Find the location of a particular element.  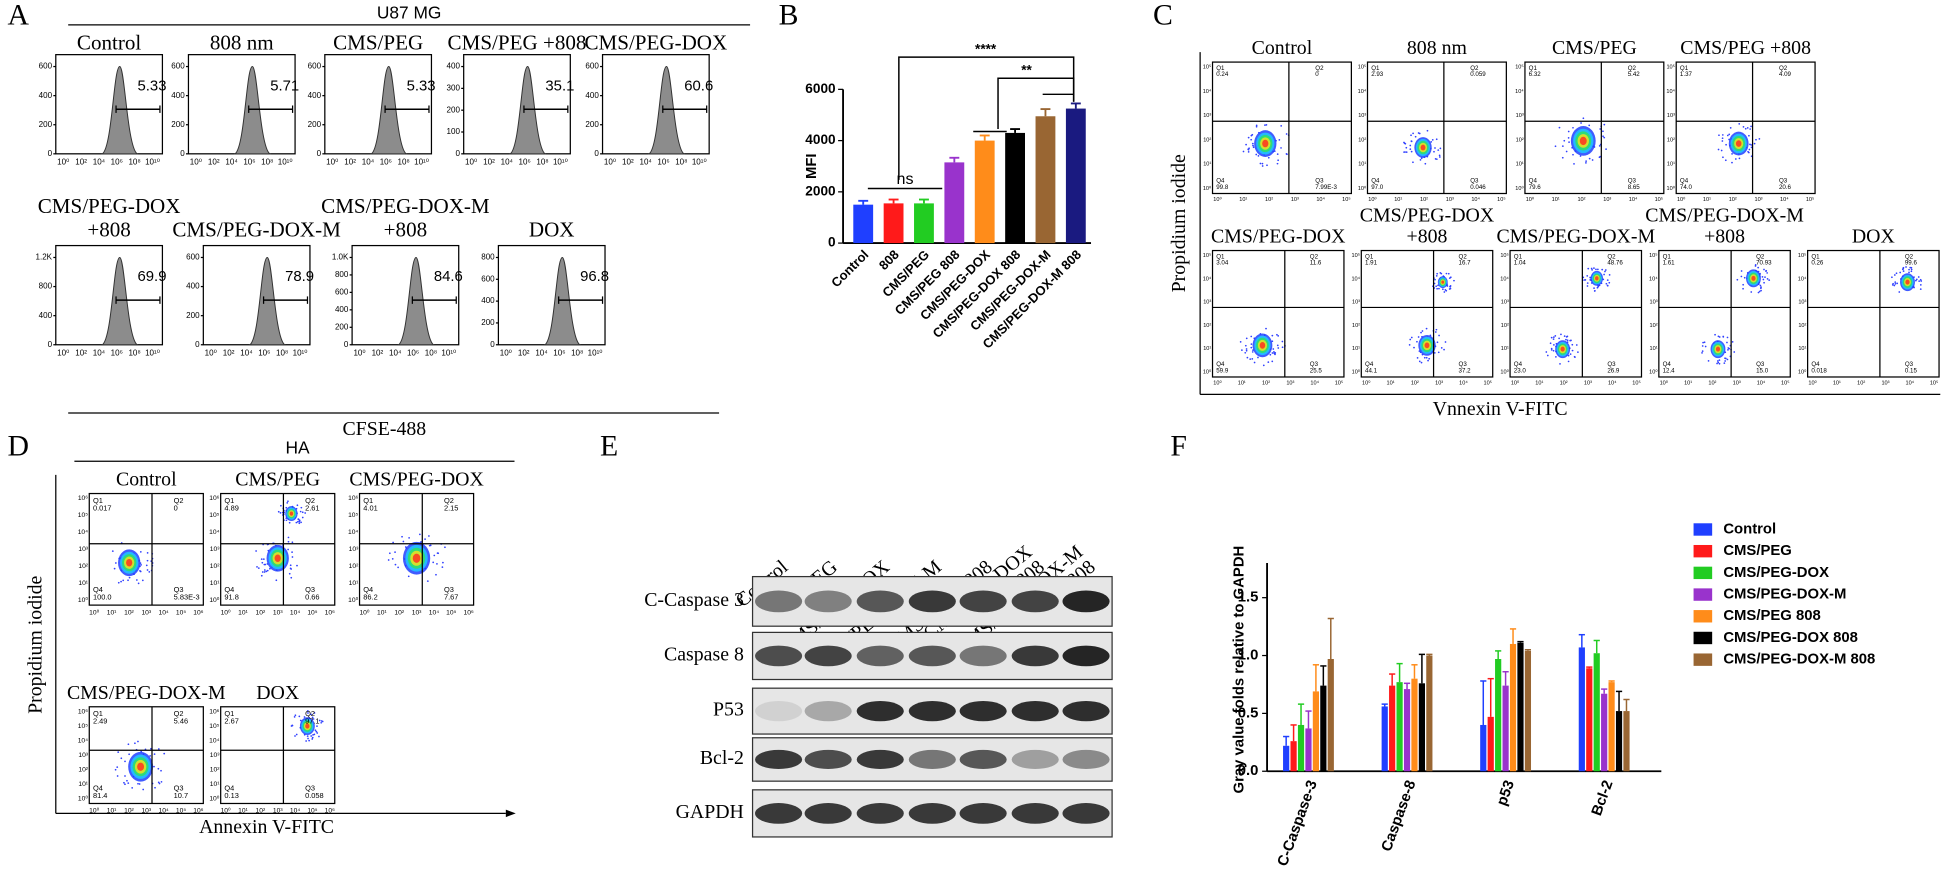

quadrant-value: 0.15 is located at coordinates (1911, 370).